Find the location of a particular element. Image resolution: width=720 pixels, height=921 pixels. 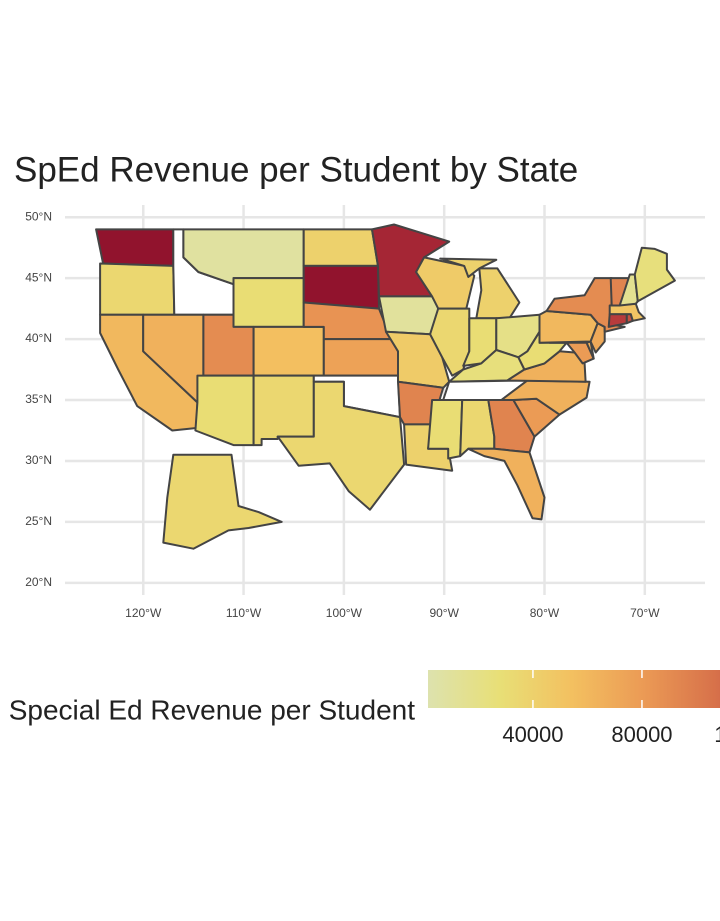

x-tick-label: 100°W is located at coordinates (344, 613).